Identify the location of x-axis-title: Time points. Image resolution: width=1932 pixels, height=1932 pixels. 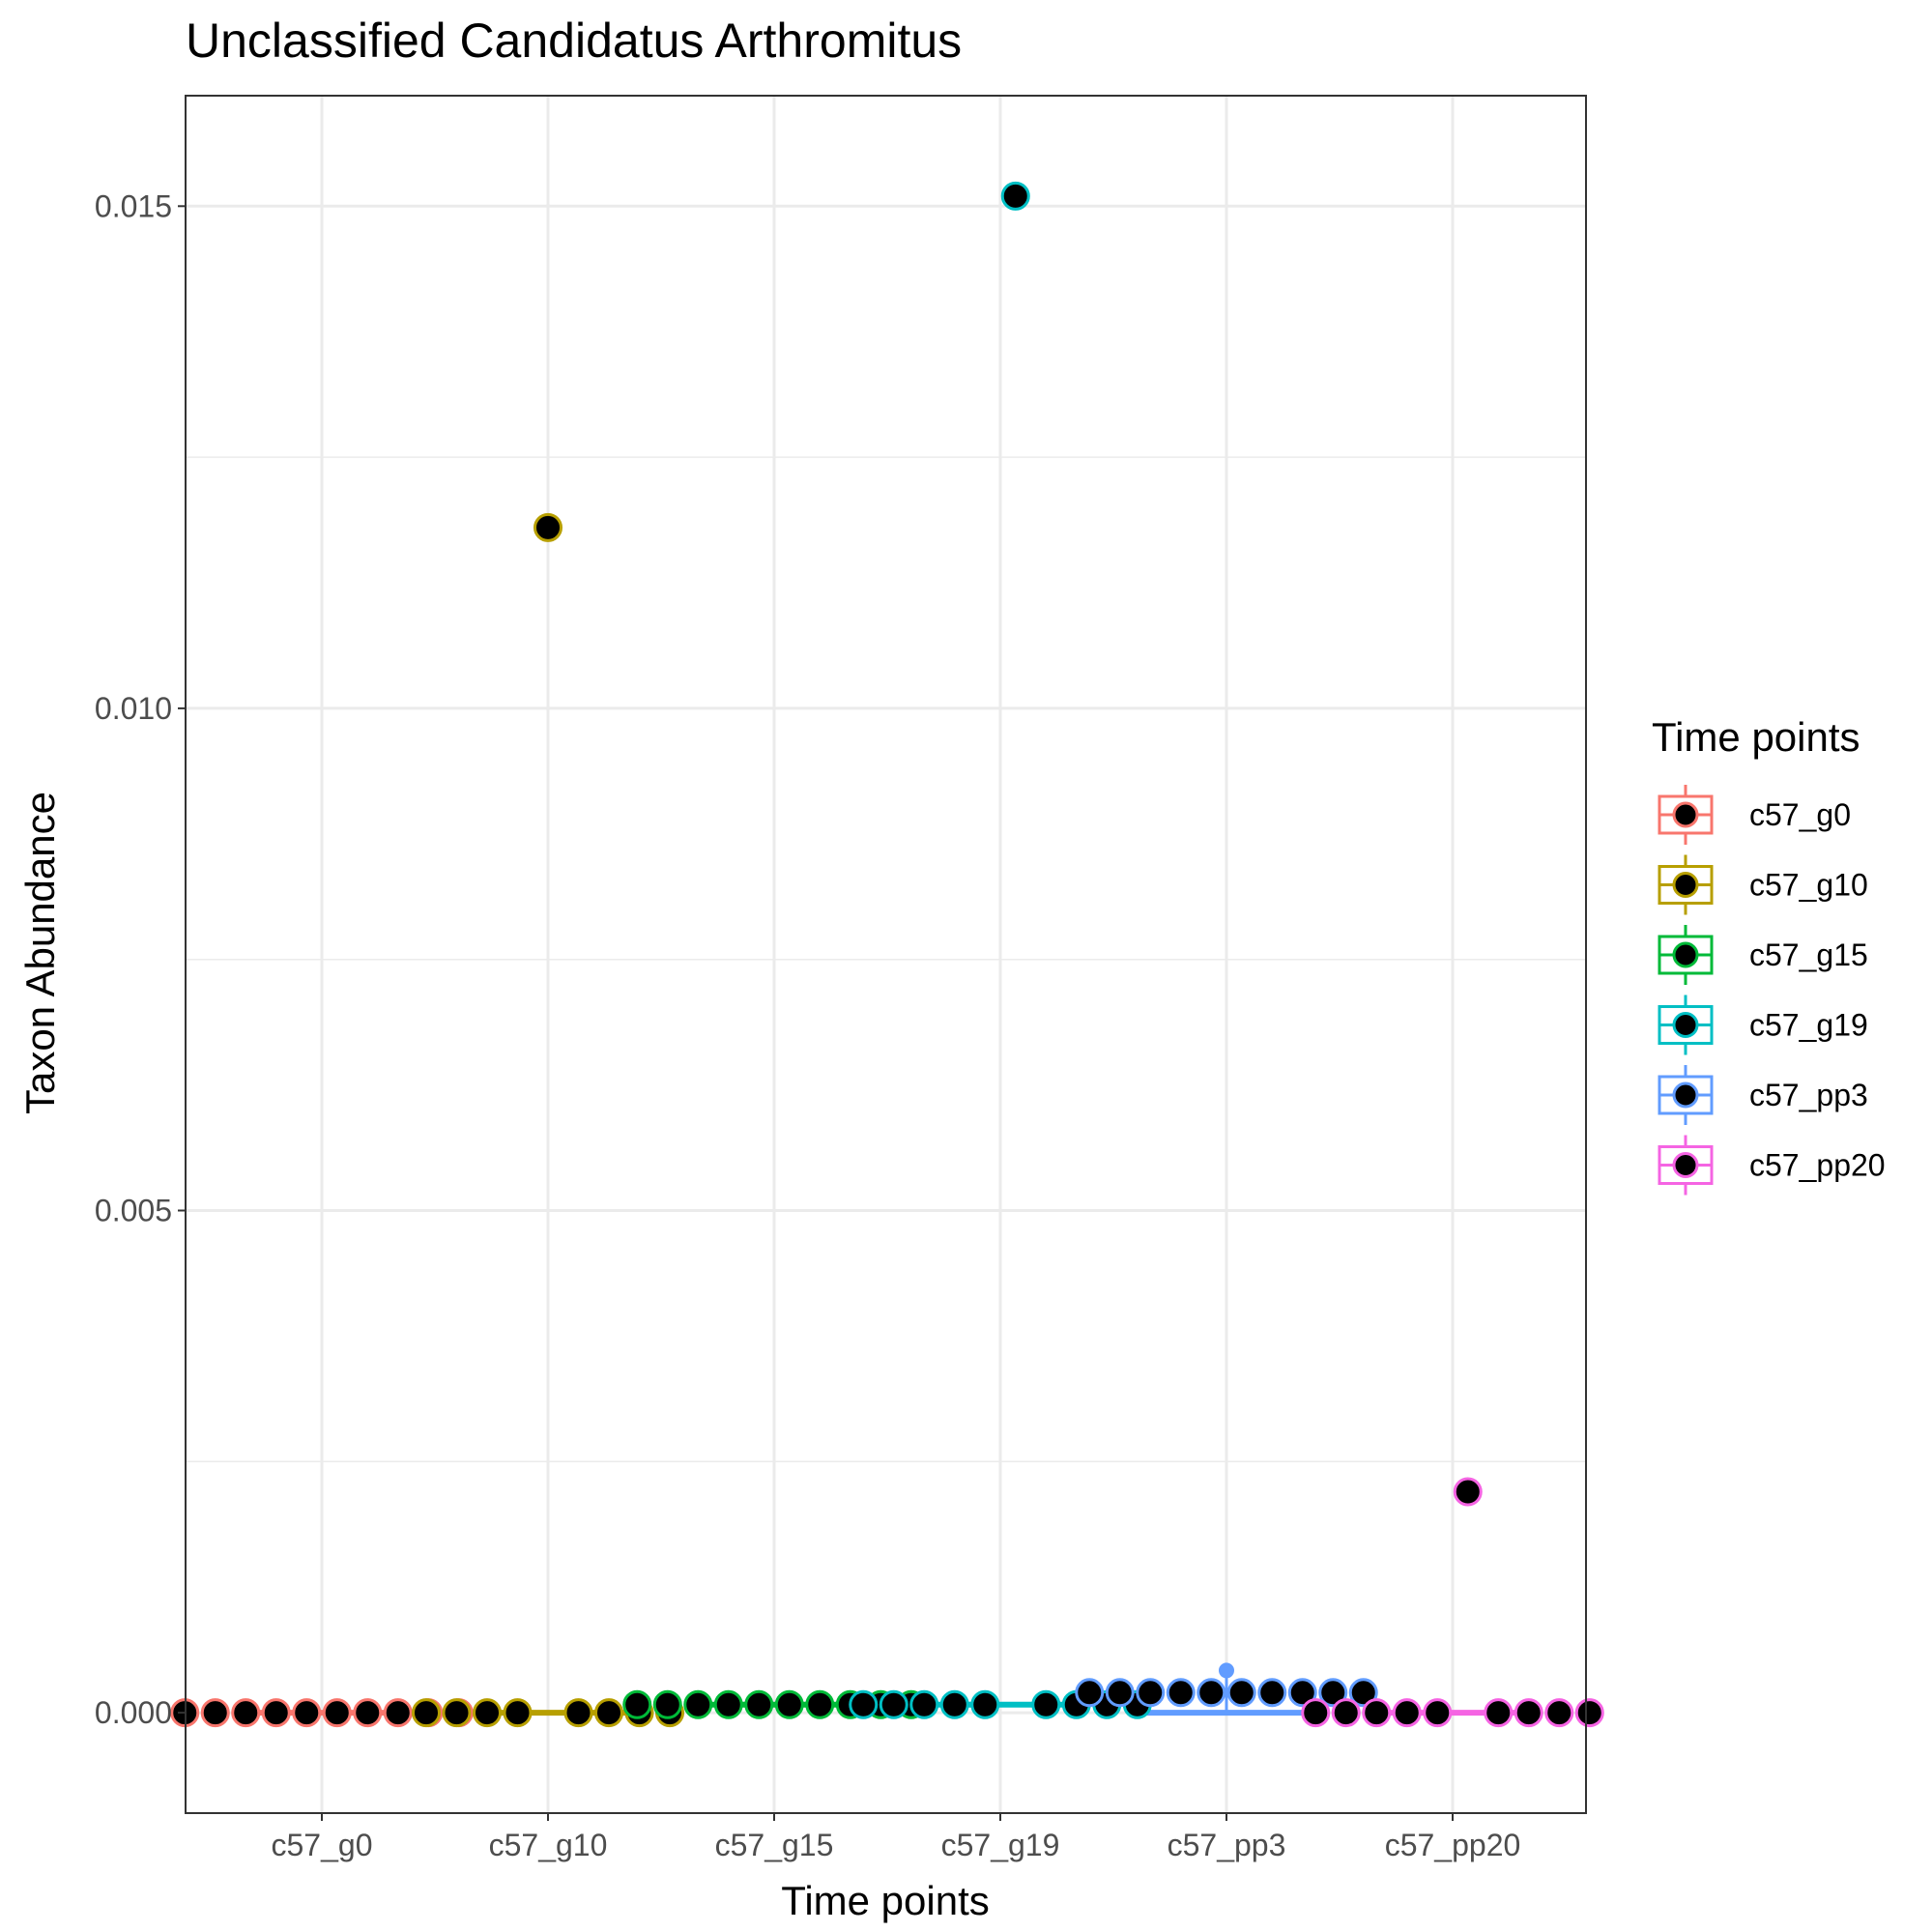
(885, 1900).